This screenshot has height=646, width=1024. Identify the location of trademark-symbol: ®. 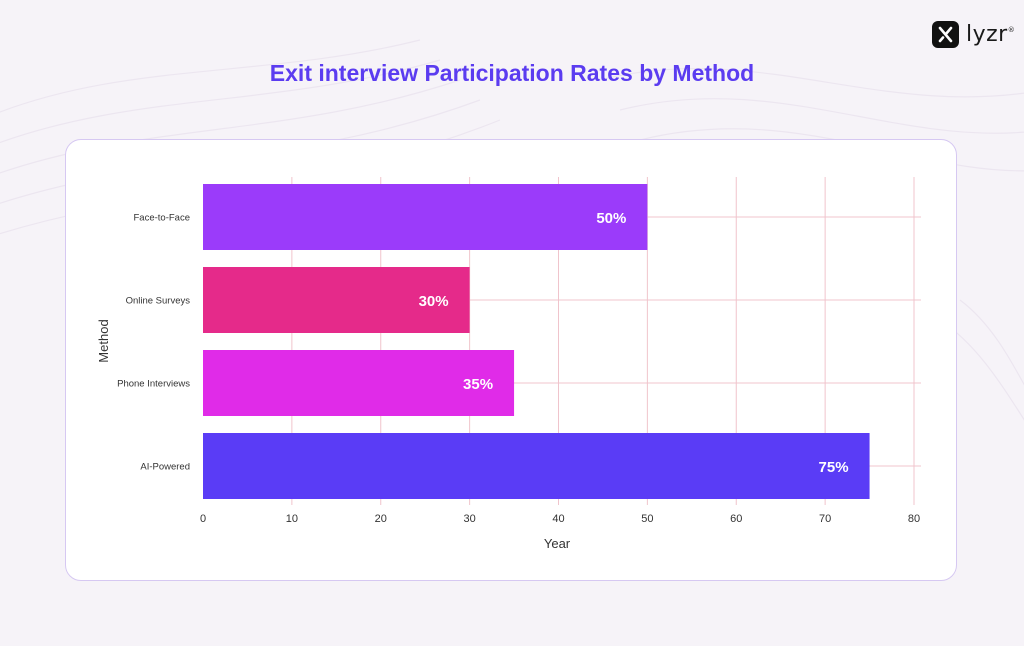
(1011, 30).